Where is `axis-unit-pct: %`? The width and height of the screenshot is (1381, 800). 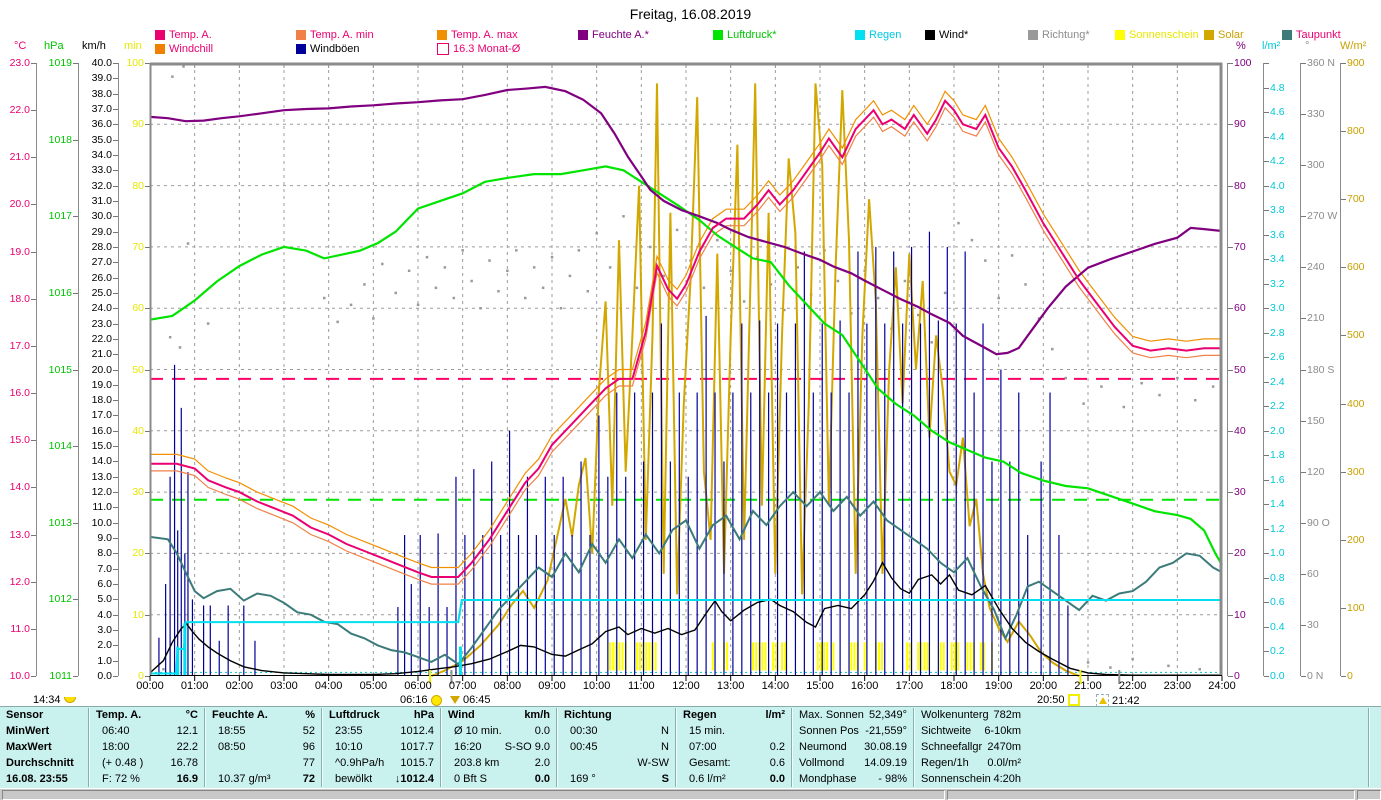
axis-unit-pct: % is located at coordinates (1241, 46).